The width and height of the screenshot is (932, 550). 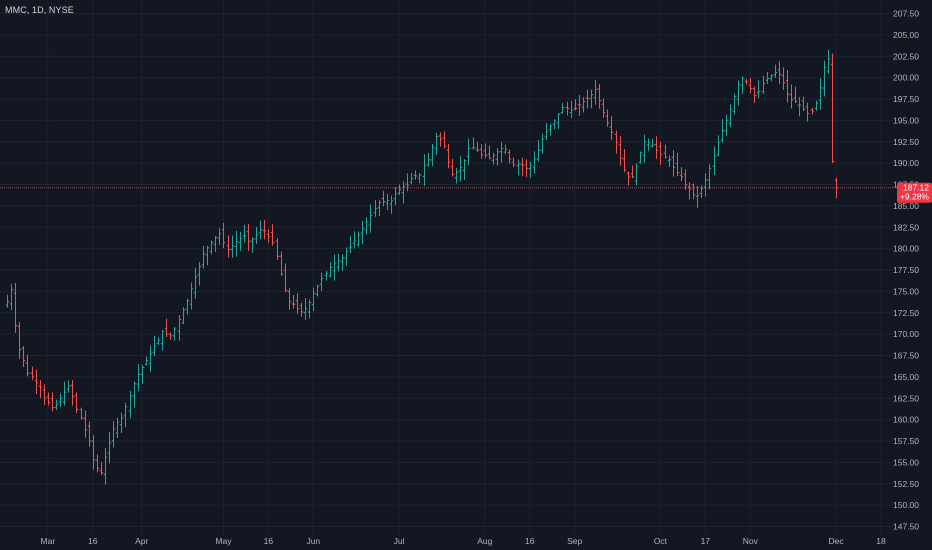 I want to click on y-tick-label: 177.50, so click(x=906, y=270).